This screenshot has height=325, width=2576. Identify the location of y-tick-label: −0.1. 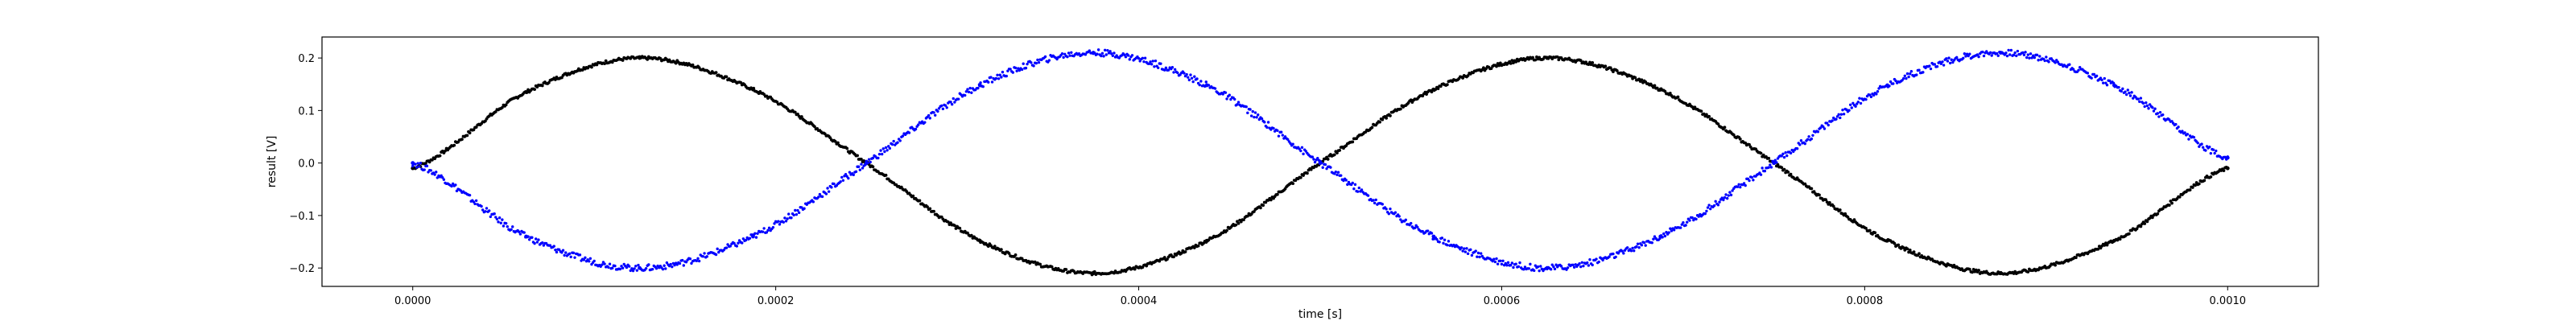
(302, 217).